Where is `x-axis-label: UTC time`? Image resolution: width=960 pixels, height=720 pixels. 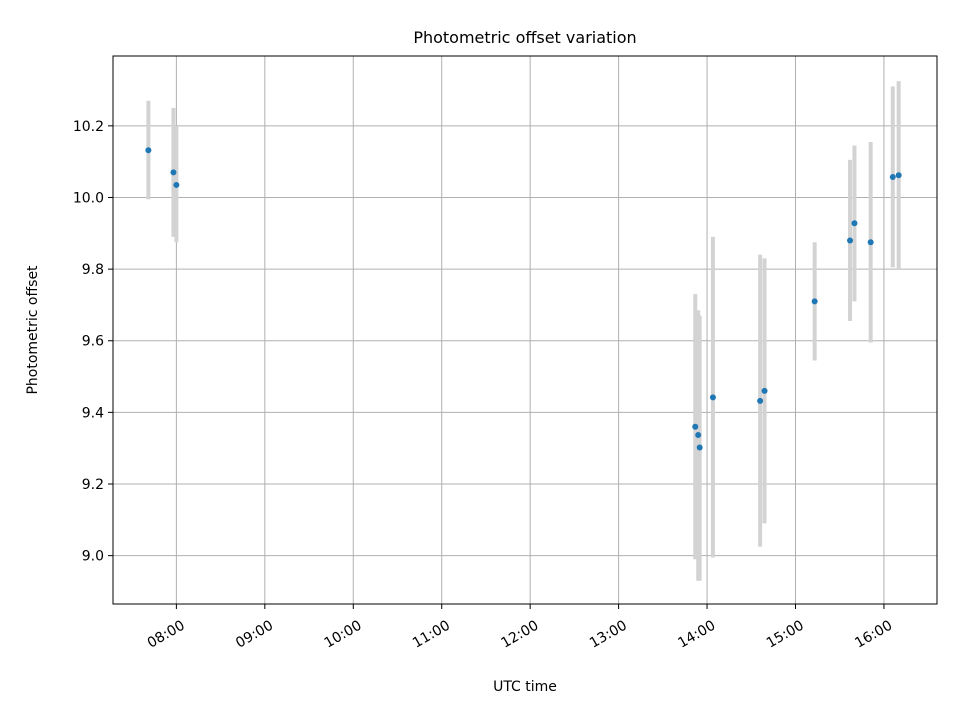 x-axis-label: UTC time is located at coordinates (525, 687).